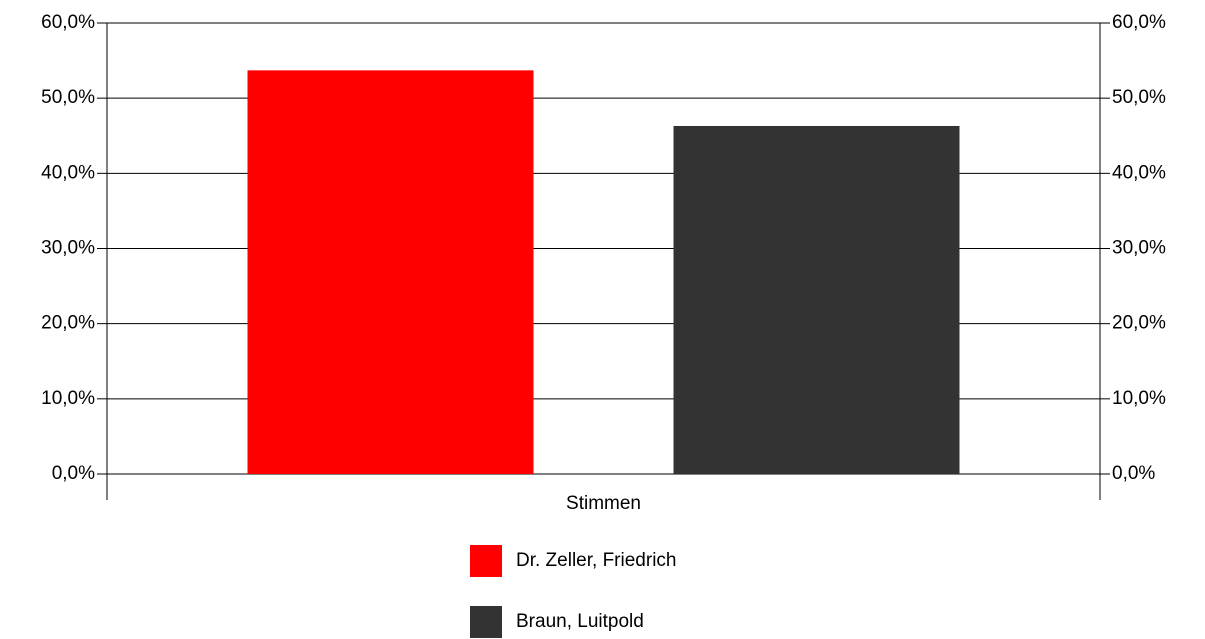 This screenshot has width=1205, height=639. Describe the element at coordinates (596, 560) in the screenshot. I see `legend-label: Dr. Zeller, Friedrich` at that location.